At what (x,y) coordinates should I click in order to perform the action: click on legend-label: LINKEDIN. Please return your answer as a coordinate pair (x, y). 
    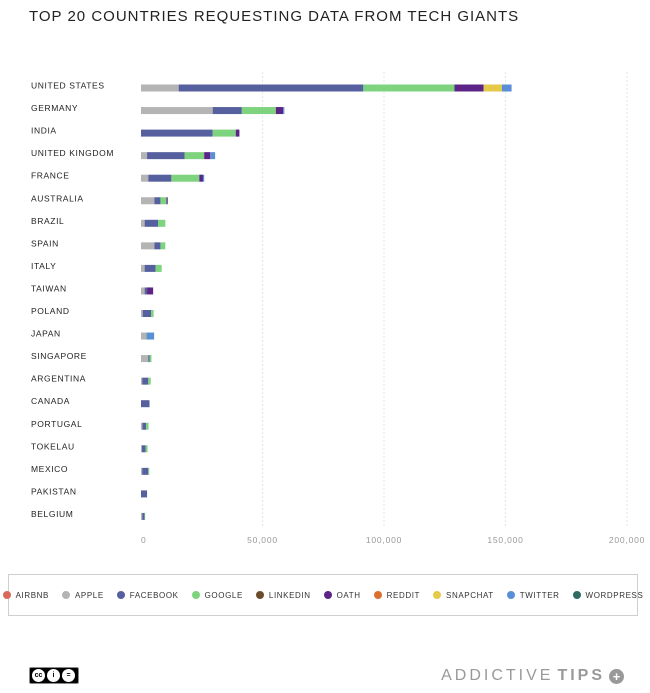
    Looking at the image, I should click on (289, 595).